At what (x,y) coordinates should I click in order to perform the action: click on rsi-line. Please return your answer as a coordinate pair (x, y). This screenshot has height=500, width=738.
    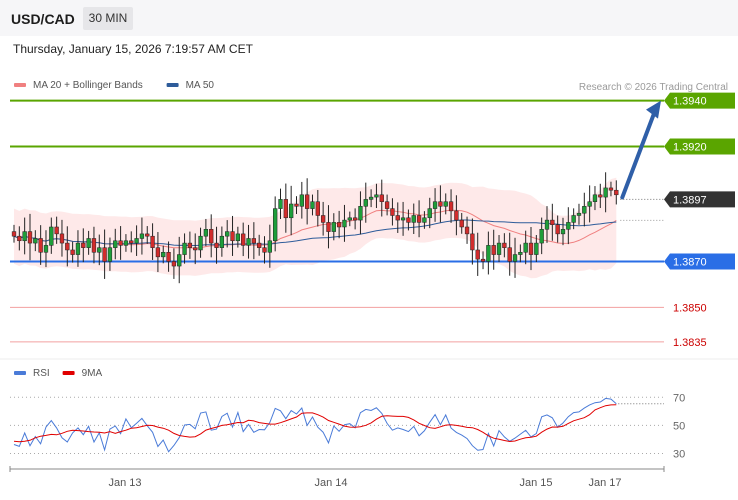
    Looking at the image, I should click on (315, 425).